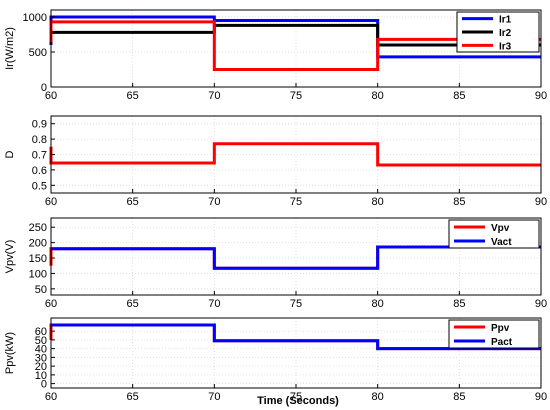  I want to click on y-tick-label: 0.7, so click(39, 156).